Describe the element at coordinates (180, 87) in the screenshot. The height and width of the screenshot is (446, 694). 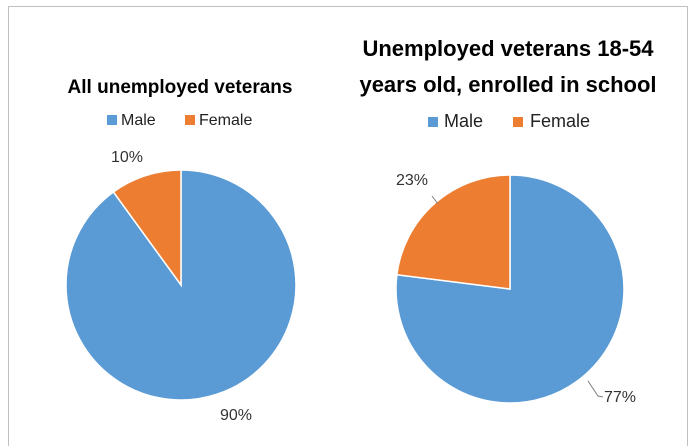
I see `chart-1-title-line-1: All unemployed veterans` at that location.